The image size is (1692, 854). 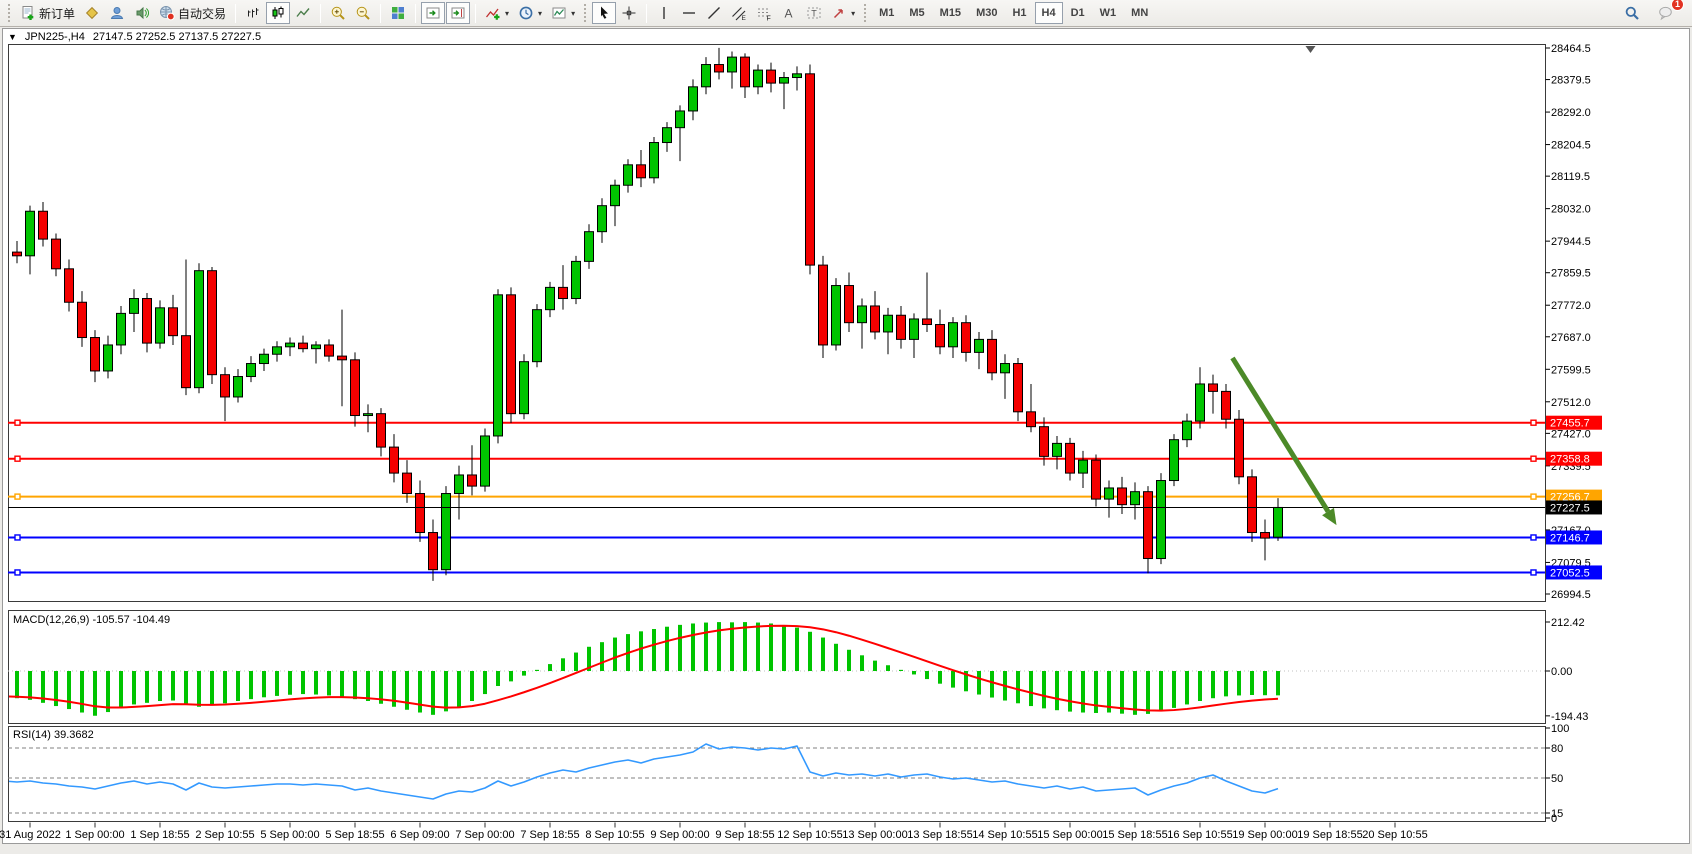 I want to click on zoom-in-button, so click(x=338, y=13).